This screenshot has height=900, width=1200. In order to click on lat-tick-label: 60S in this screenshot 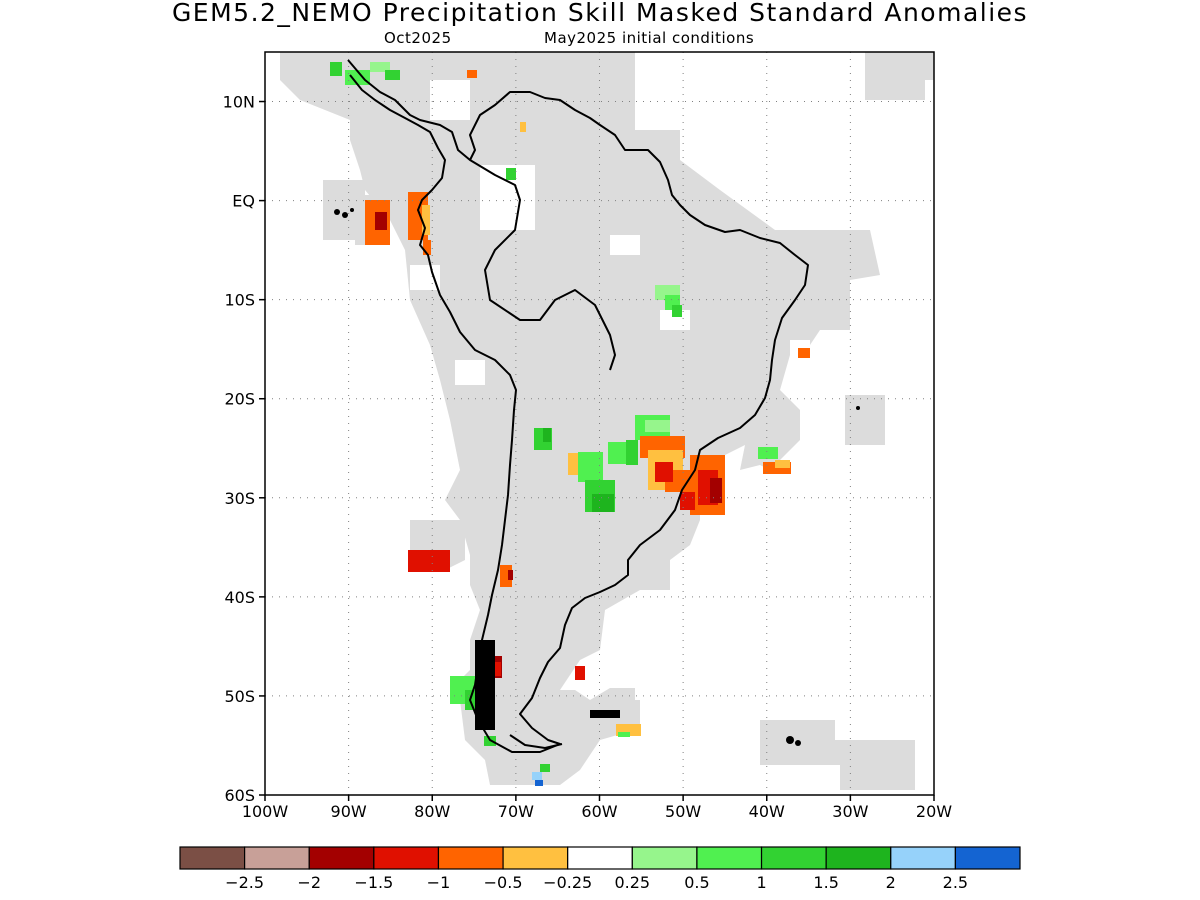, I will do `click(239, 795)`.